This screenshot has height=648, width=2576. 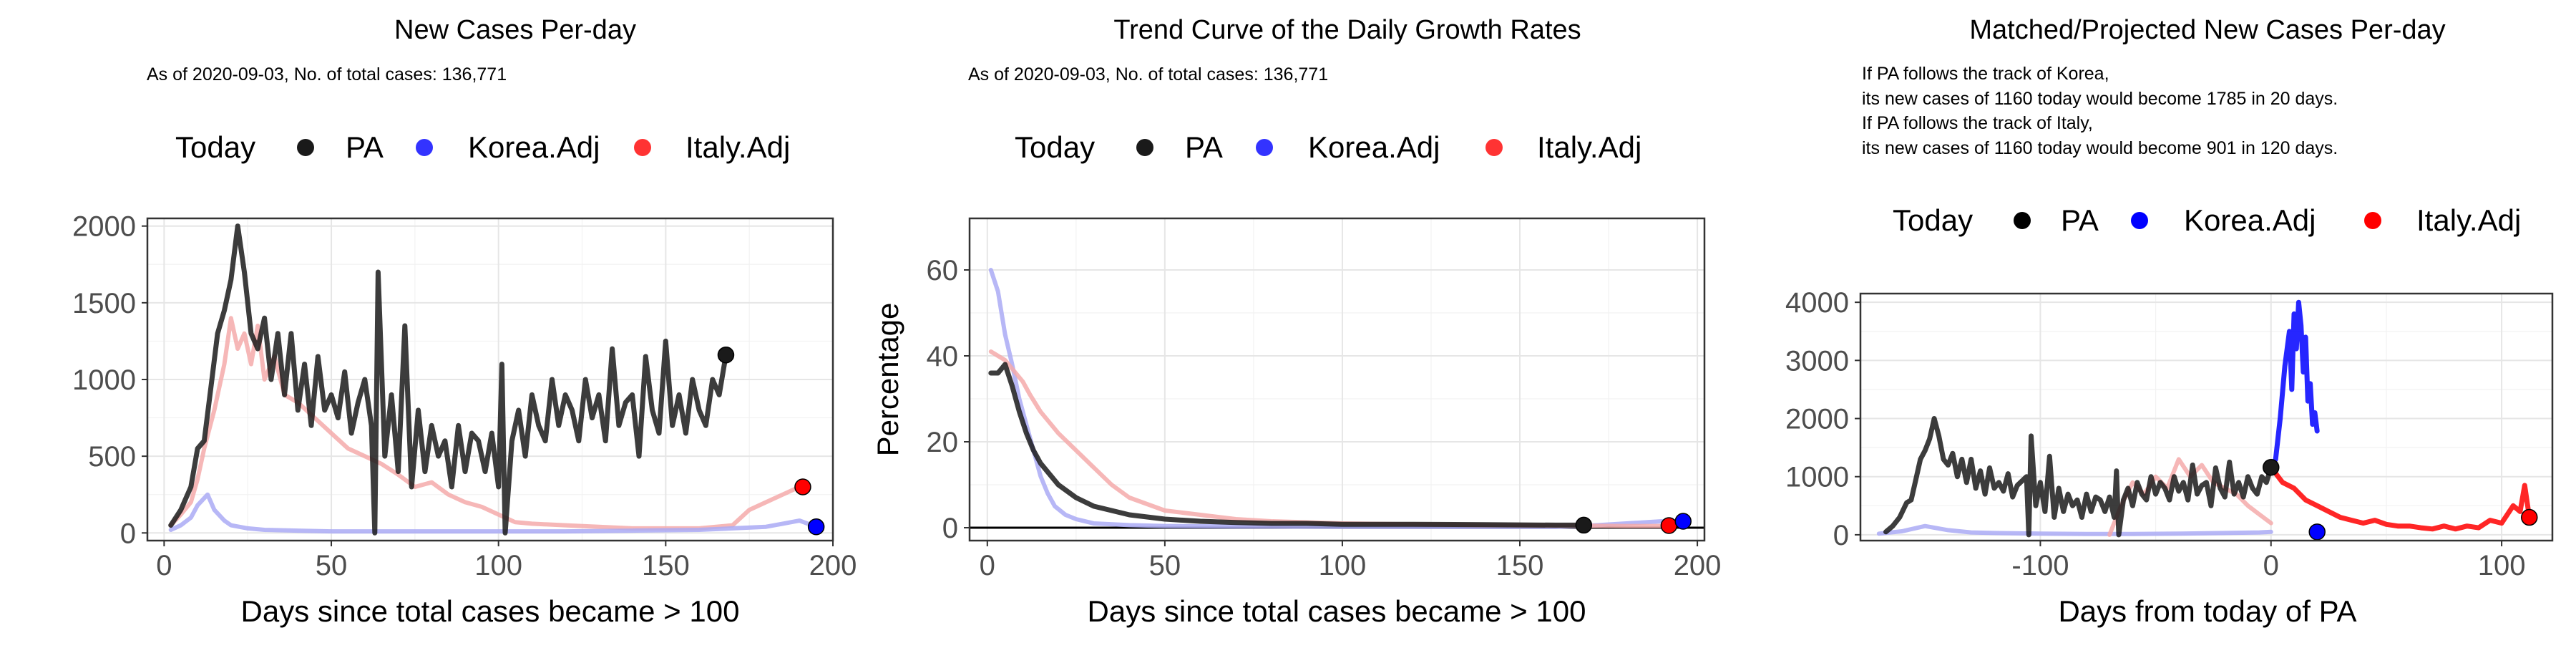 I want to click on y-tick-label: 40, so click(x=943, y=357).